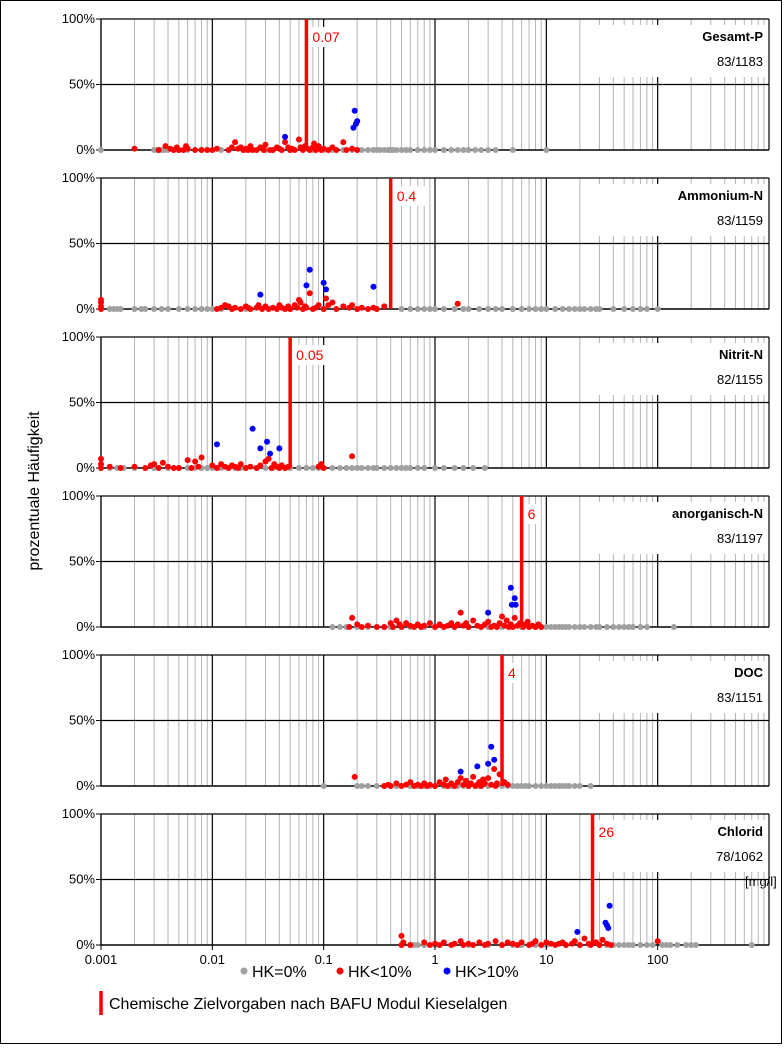 This screenshot has height=1050, width=784. What do you see at coordinates (740, 697) in the screenshot?
I see `panel-count: 83/1151` at bounding box center [740, 697].